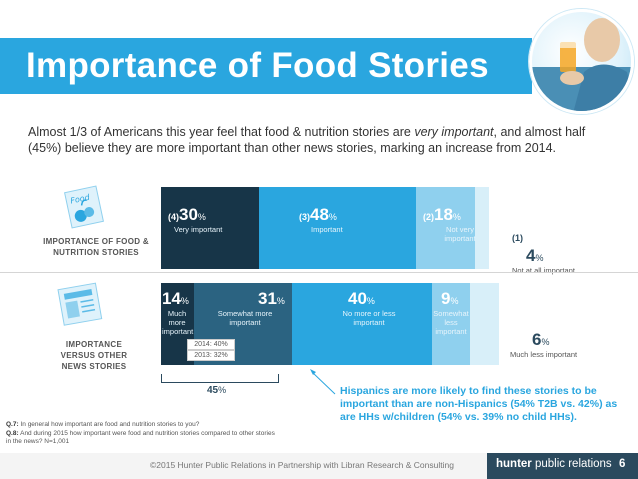 Image resolution: width=638 pixels, height=479 pixels. I want to click on prior-year-2014: 2014: 40%, so click(211, 344).